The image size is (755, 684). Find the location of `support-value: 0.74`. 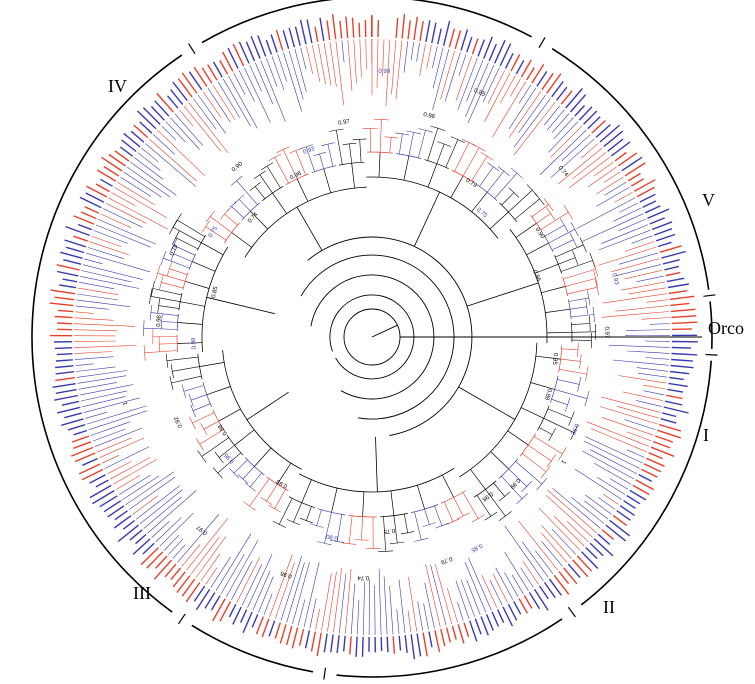

support-value: 0.74 is located at coordinates (253, 217).